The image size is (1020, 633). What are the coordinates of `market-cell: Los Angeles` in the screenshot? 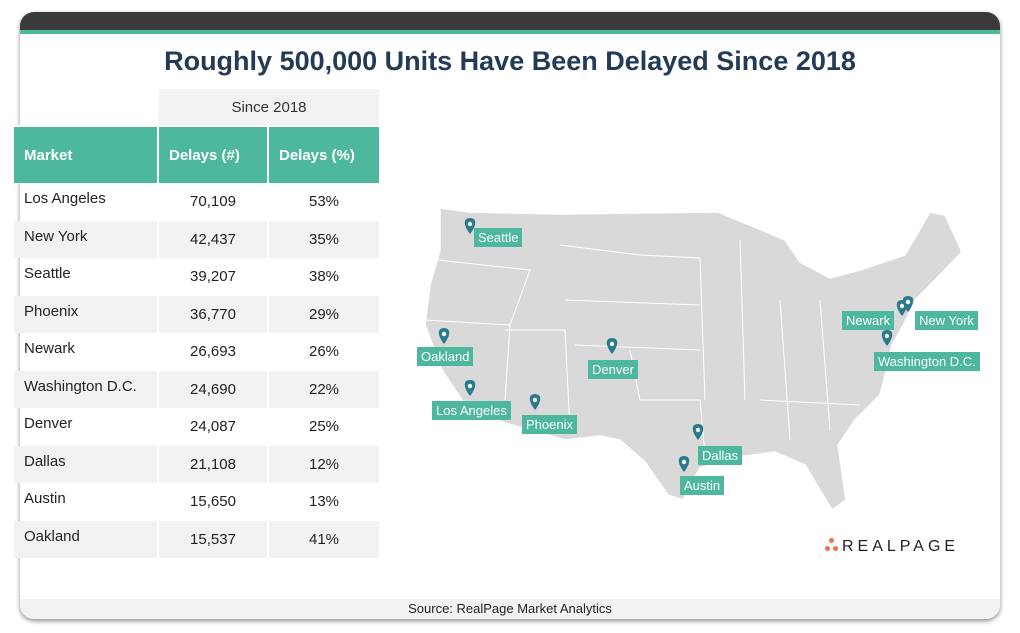 It's located at (65, 198).